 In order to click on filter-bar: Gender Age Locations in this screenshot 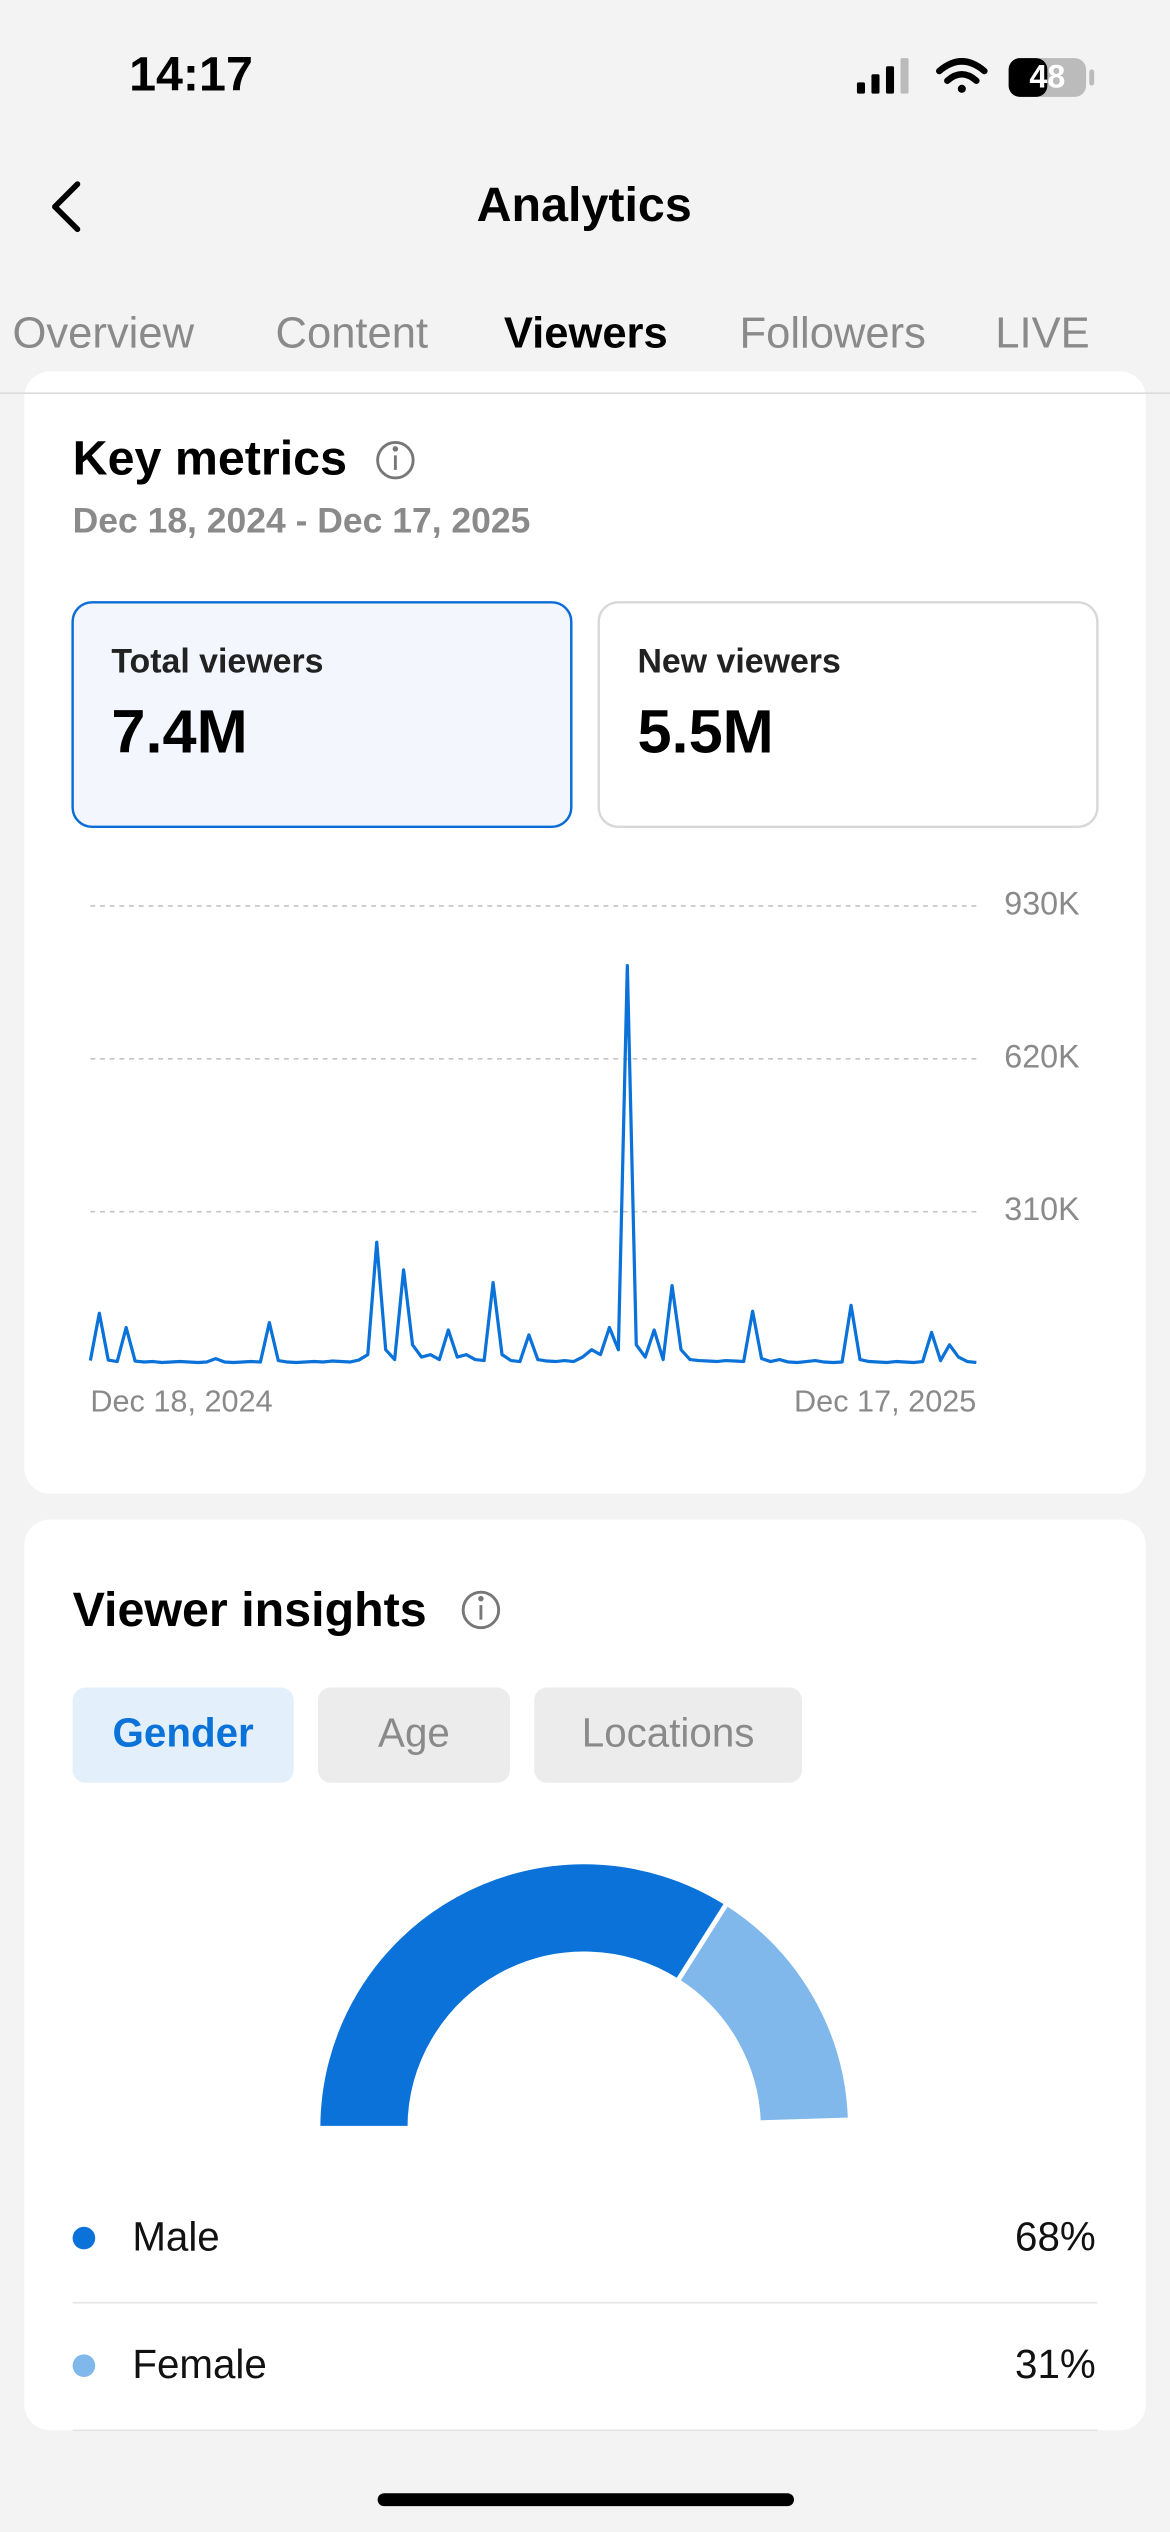, I will do `click(437, 1735)`.